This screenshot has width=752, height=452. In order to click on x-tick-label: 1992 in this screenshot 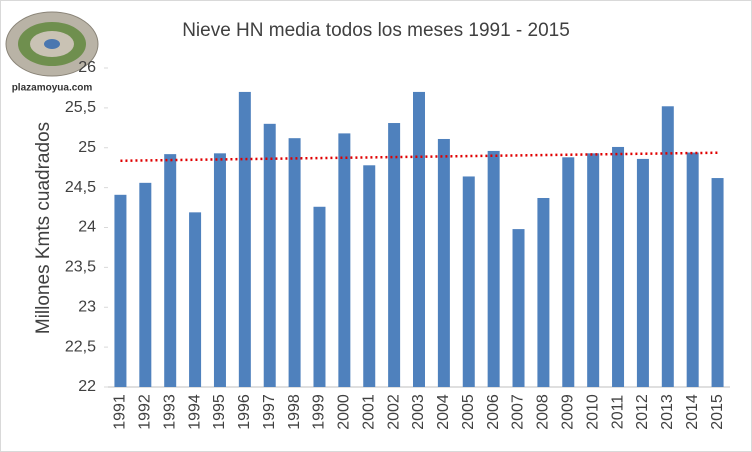, I will do `click(145, 412)`.